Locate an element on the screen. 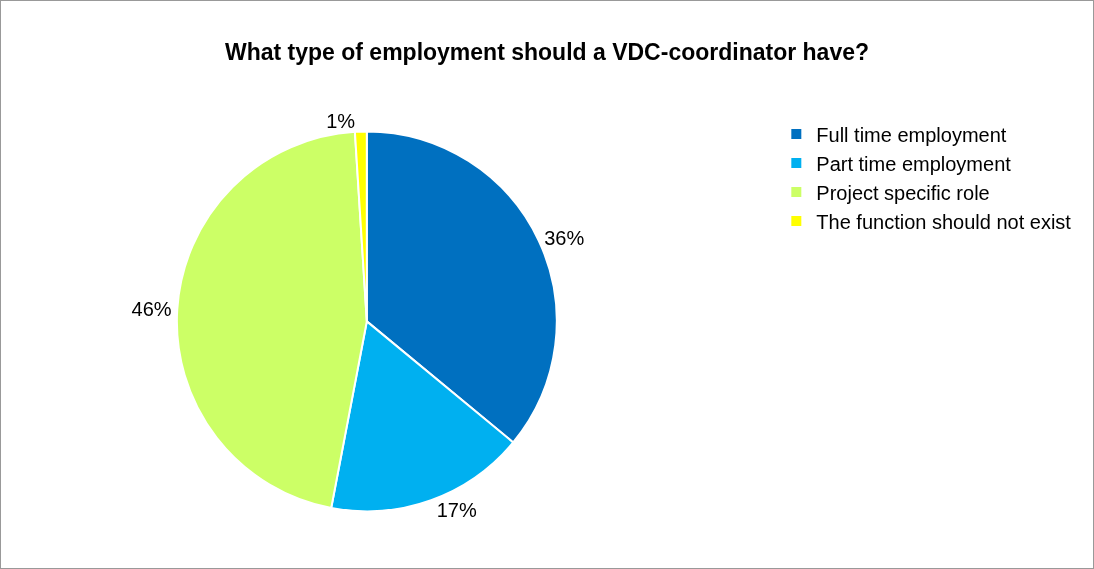 This screenshot has height=569, width=1094. legend-label: Full time employment is located at coordinates (911, 134).